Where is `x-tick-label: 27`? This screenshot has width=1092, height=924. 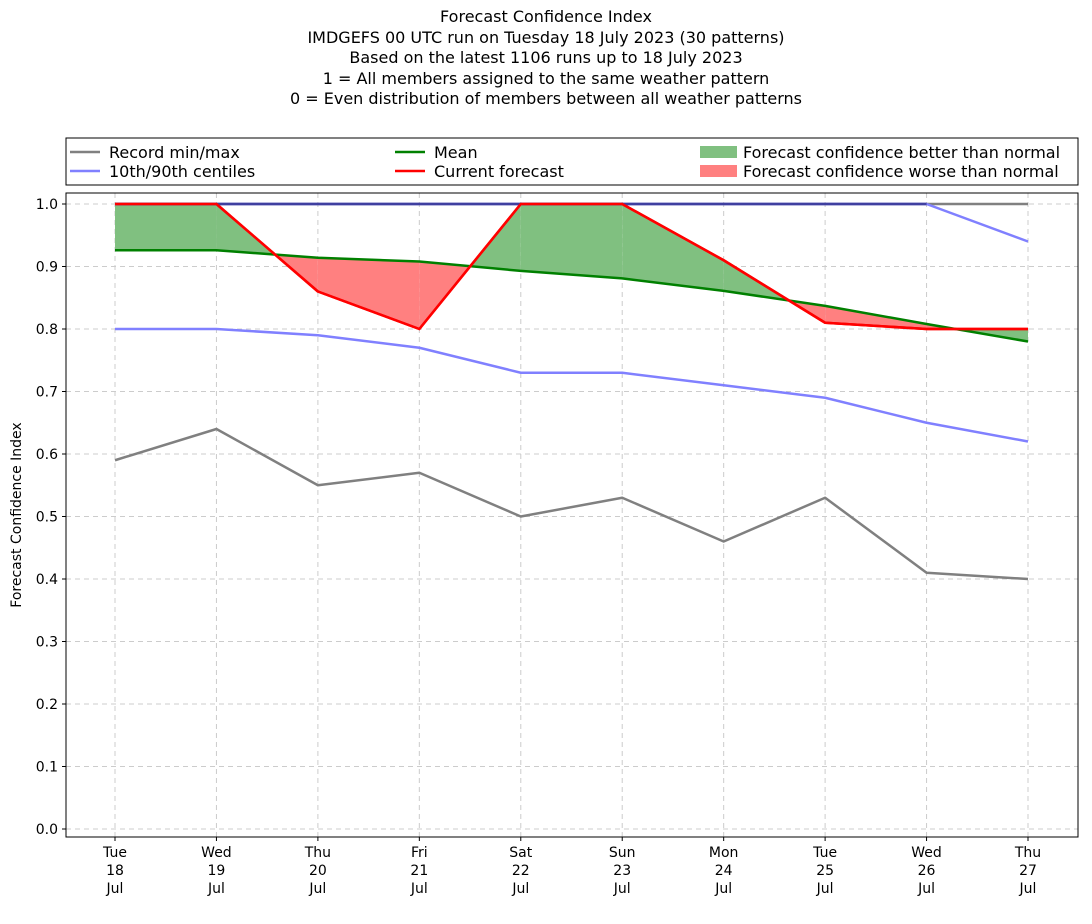 x-tick-label: 27 is located at coordinates (1028, 871).